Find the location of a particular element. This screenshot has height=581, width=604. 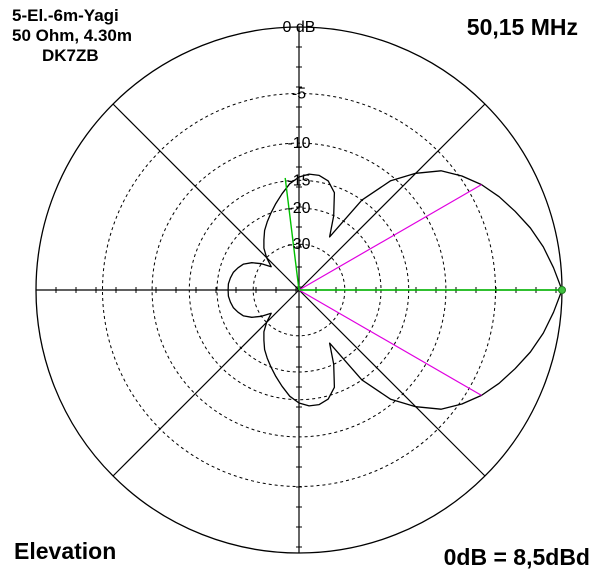

max-gain-marker is located at coordinates (562, 290).